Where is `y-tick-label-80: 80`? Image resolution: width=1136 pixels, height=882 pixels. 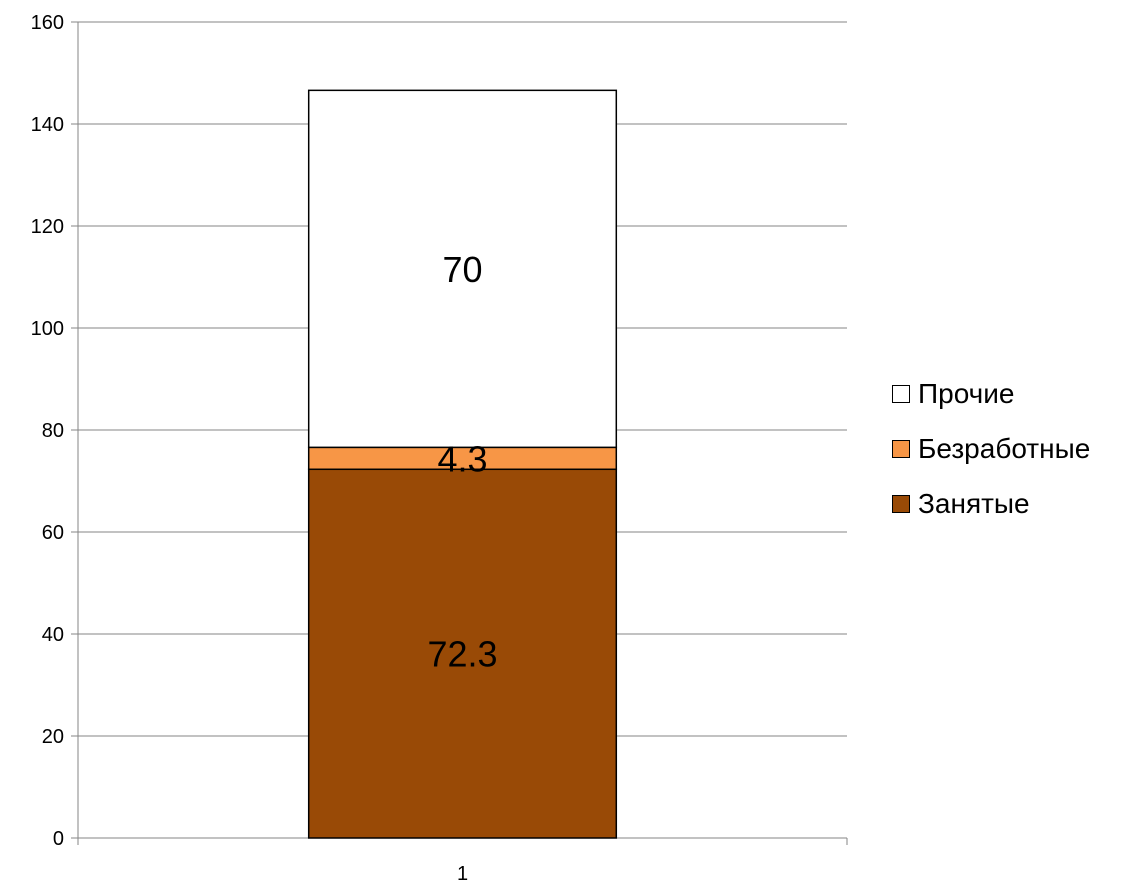 y-tick-label-80: 80 is located at coordinates (53, 431).